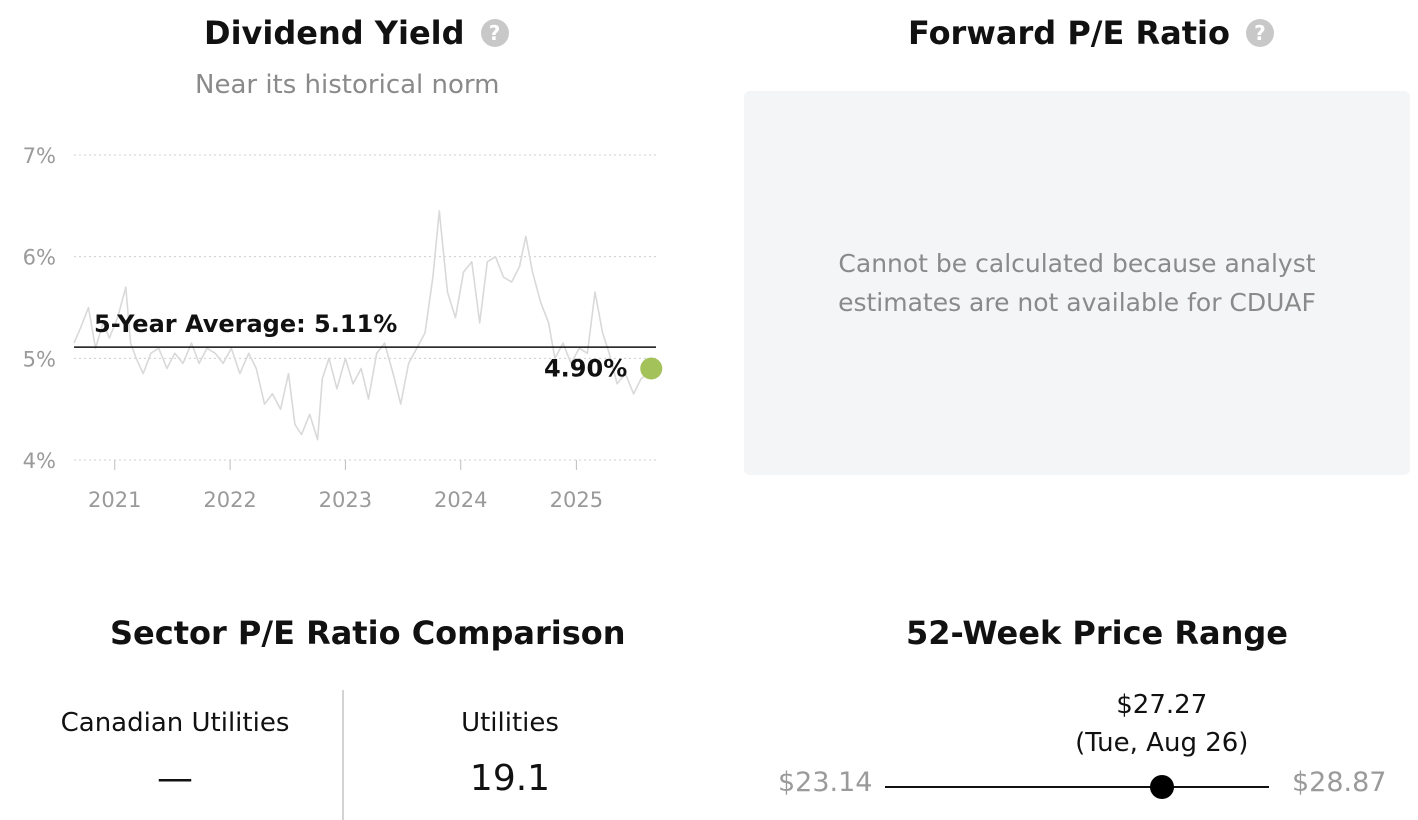 The image size is (1418, 820). Describe the element at coordinates (651, 368) in the screenshot. I see `current-yield-dot` at that location.